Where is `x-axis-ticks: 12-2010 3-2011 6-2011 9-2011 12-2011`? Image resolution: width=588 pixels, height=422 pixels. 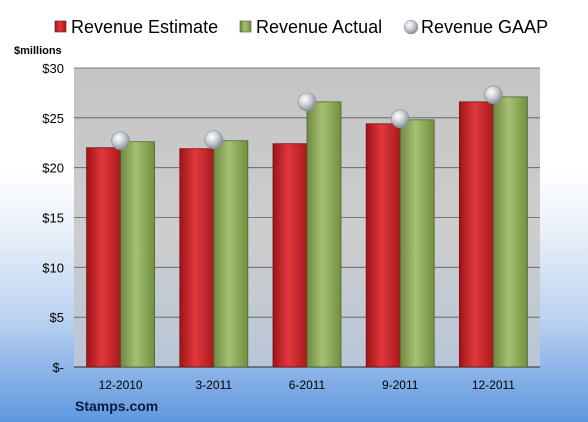 x-axis-ticks: 12-2010 3-2011 6-2011 9-2011 12-2011 is located at coordinates (307, 385).